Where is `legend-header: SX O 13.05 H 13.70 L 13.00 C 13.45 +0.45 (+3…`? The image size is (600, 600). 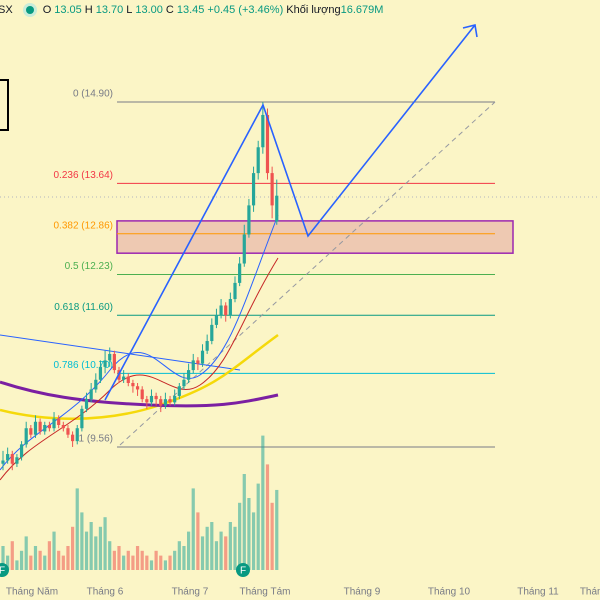 legend-header: SX O 13.05 H 13.70 L 13.00 C 13.45 +0.45 (+3… is located at coordinates (191, 10).